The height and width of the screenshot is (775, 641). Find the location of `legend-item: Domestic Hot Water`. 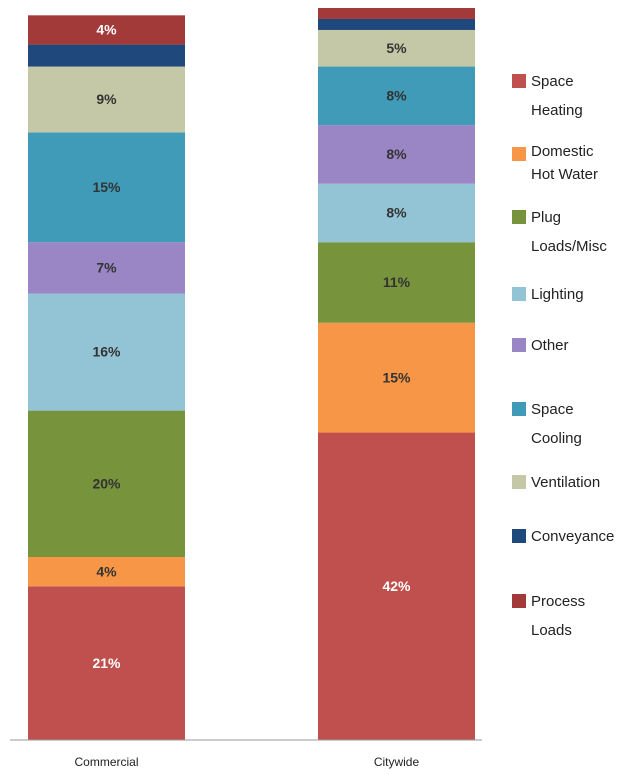

legend-item: Domestic Hot Water is located at coordinates (563, 163).